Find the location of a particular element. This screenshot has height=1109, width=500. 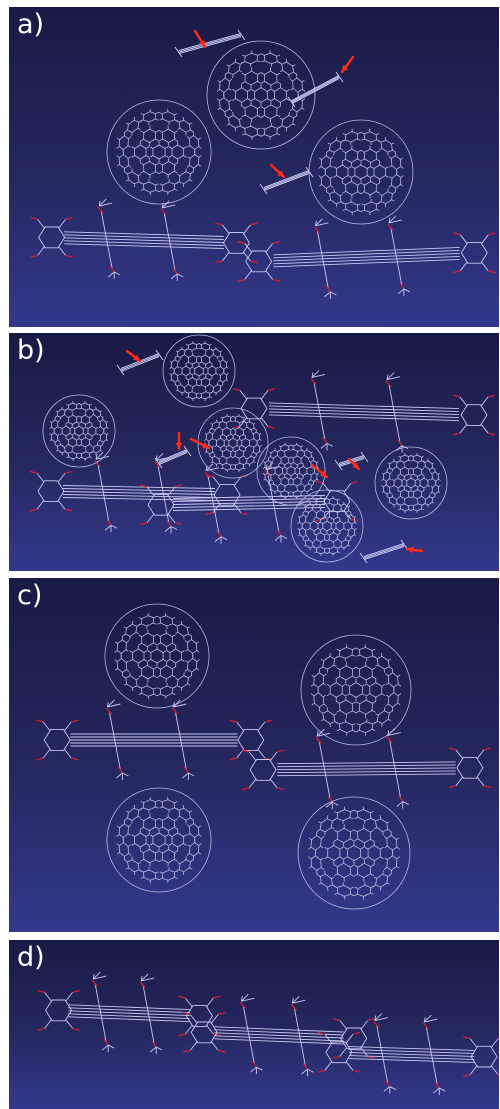

panel-b-label: b) is located at coordinates (31, 350).